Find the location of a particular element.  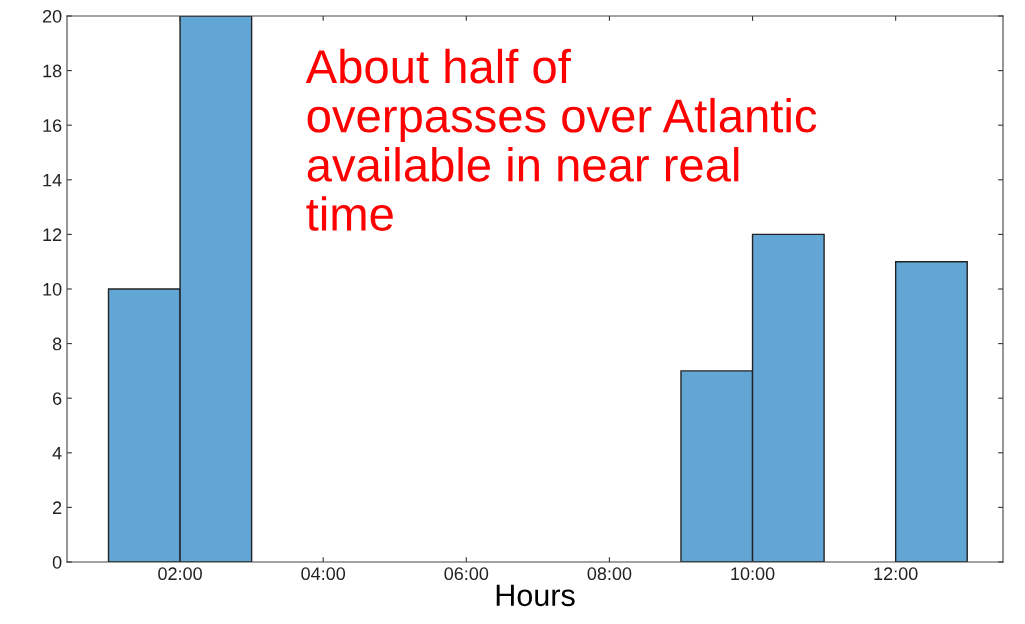

y-tick-label: 12 is located at coordinates (52, 234).